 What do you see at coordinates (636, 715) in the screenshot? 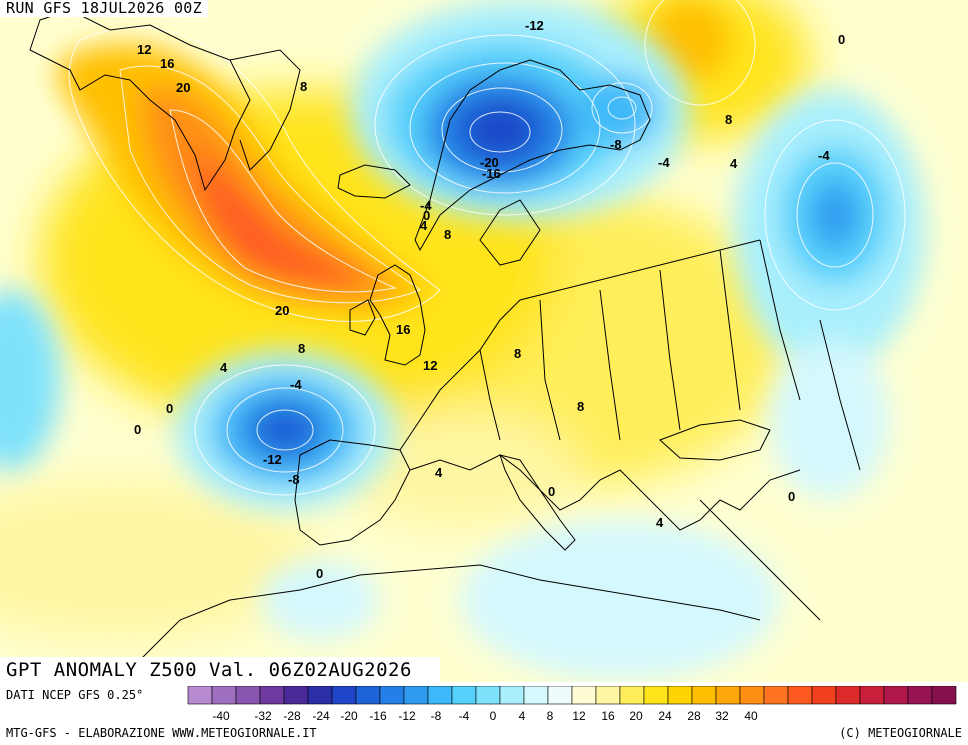
I see `color-scale-tick-label: 20` at bounding box center [636, 715].